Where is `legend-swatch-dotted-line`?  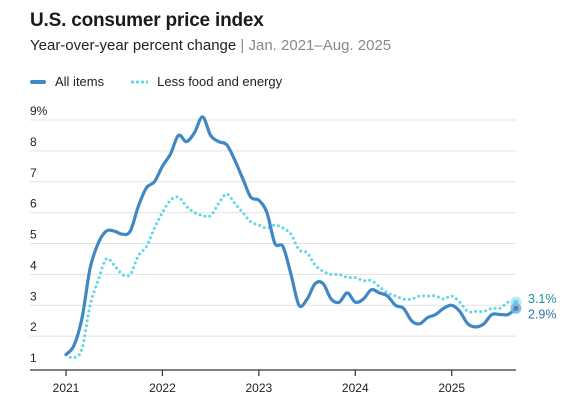
legend-swatch-dotted-line is located at coordinates (139, 81).